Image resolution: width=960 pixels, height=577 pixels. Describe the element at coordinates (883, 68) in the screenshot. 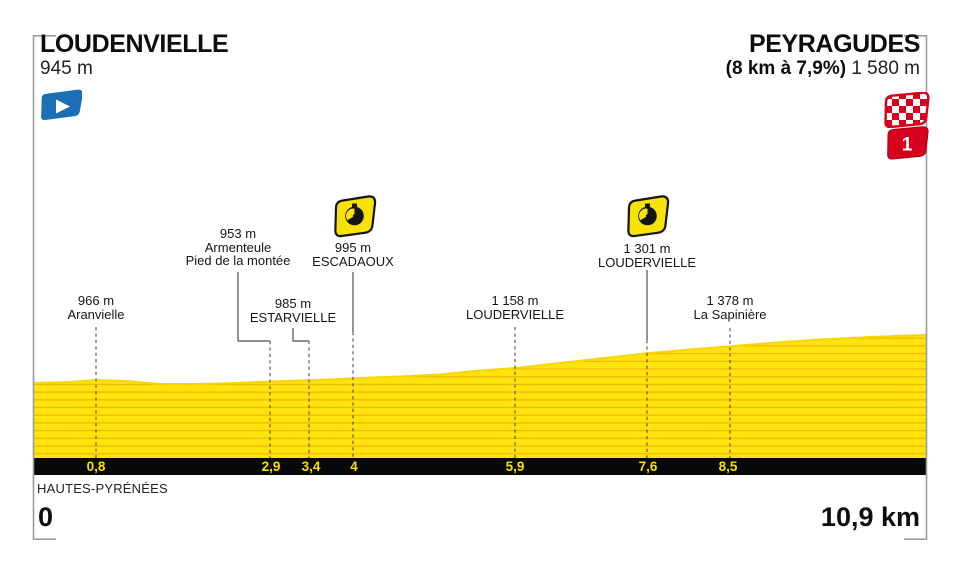

I see `finish-elevation: 1 580 m` at that location.